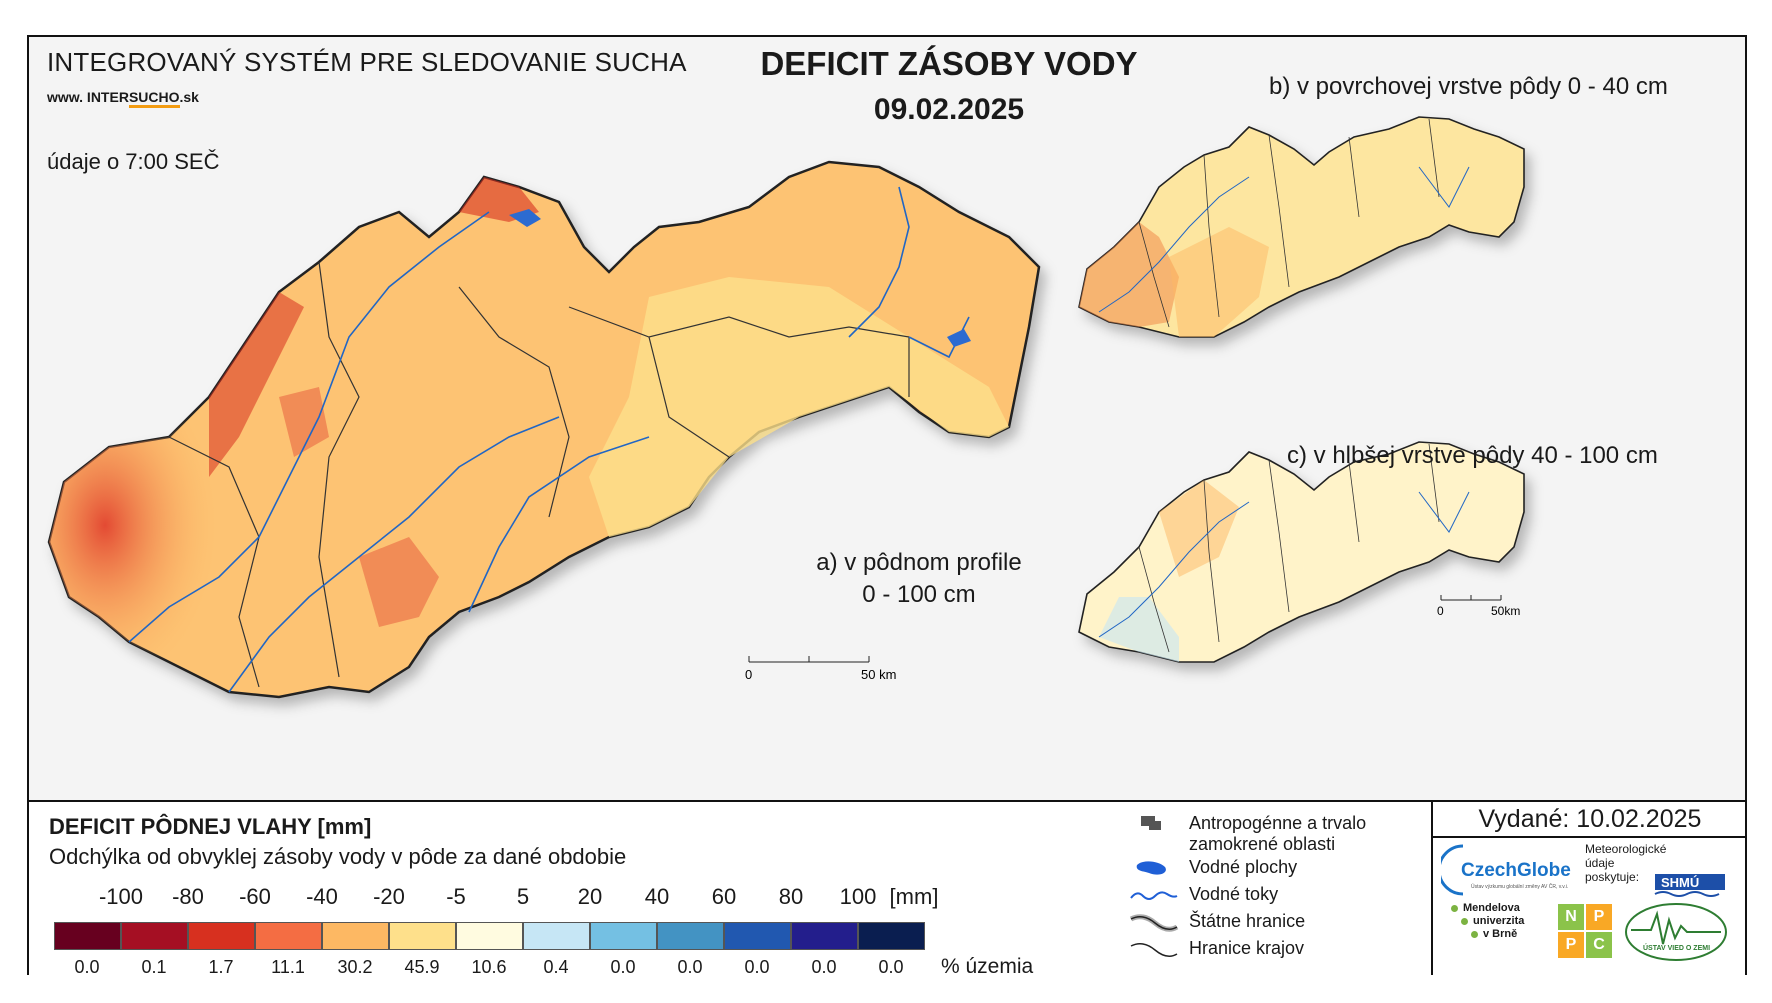  What do you see at coordinates (556, 967) in the screenshot?
I see `legend-pct: 0.4` at bounding box center [556, 967].